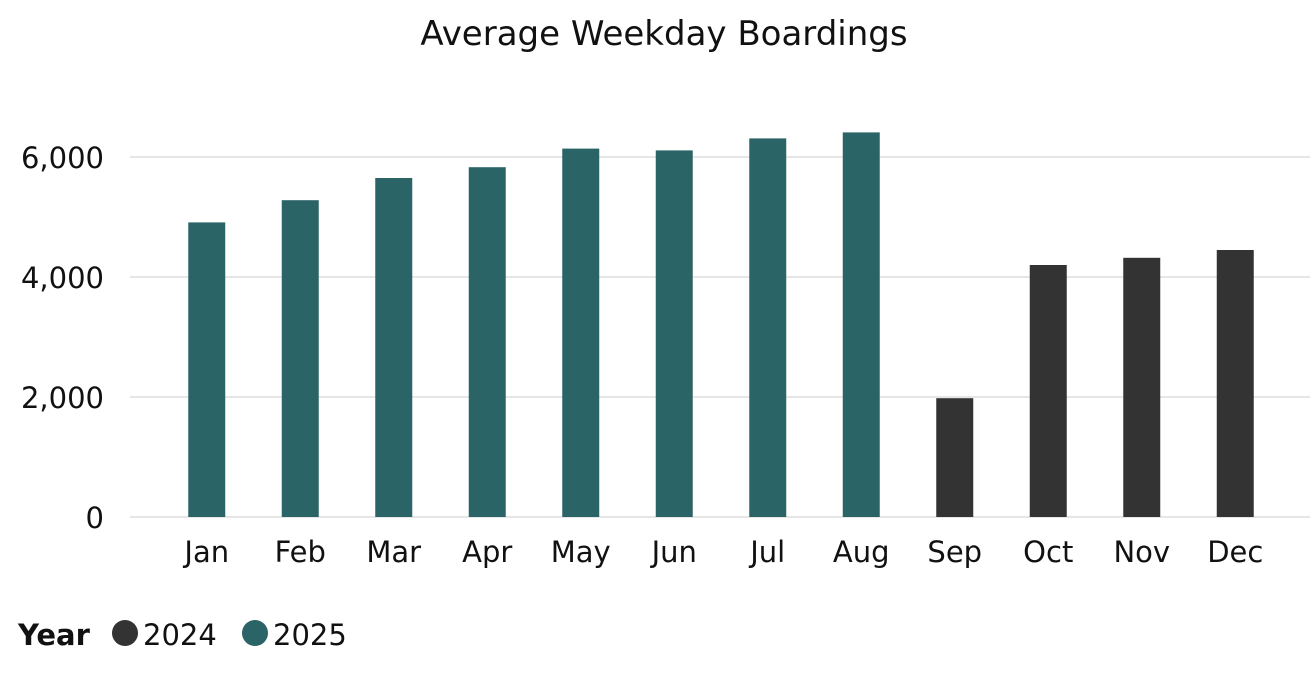 This screenshot has width=1316, height=676. Describe the element at coordinates (1142, 387) in the screenshot. I see `bar-2024-Nov` at that location.